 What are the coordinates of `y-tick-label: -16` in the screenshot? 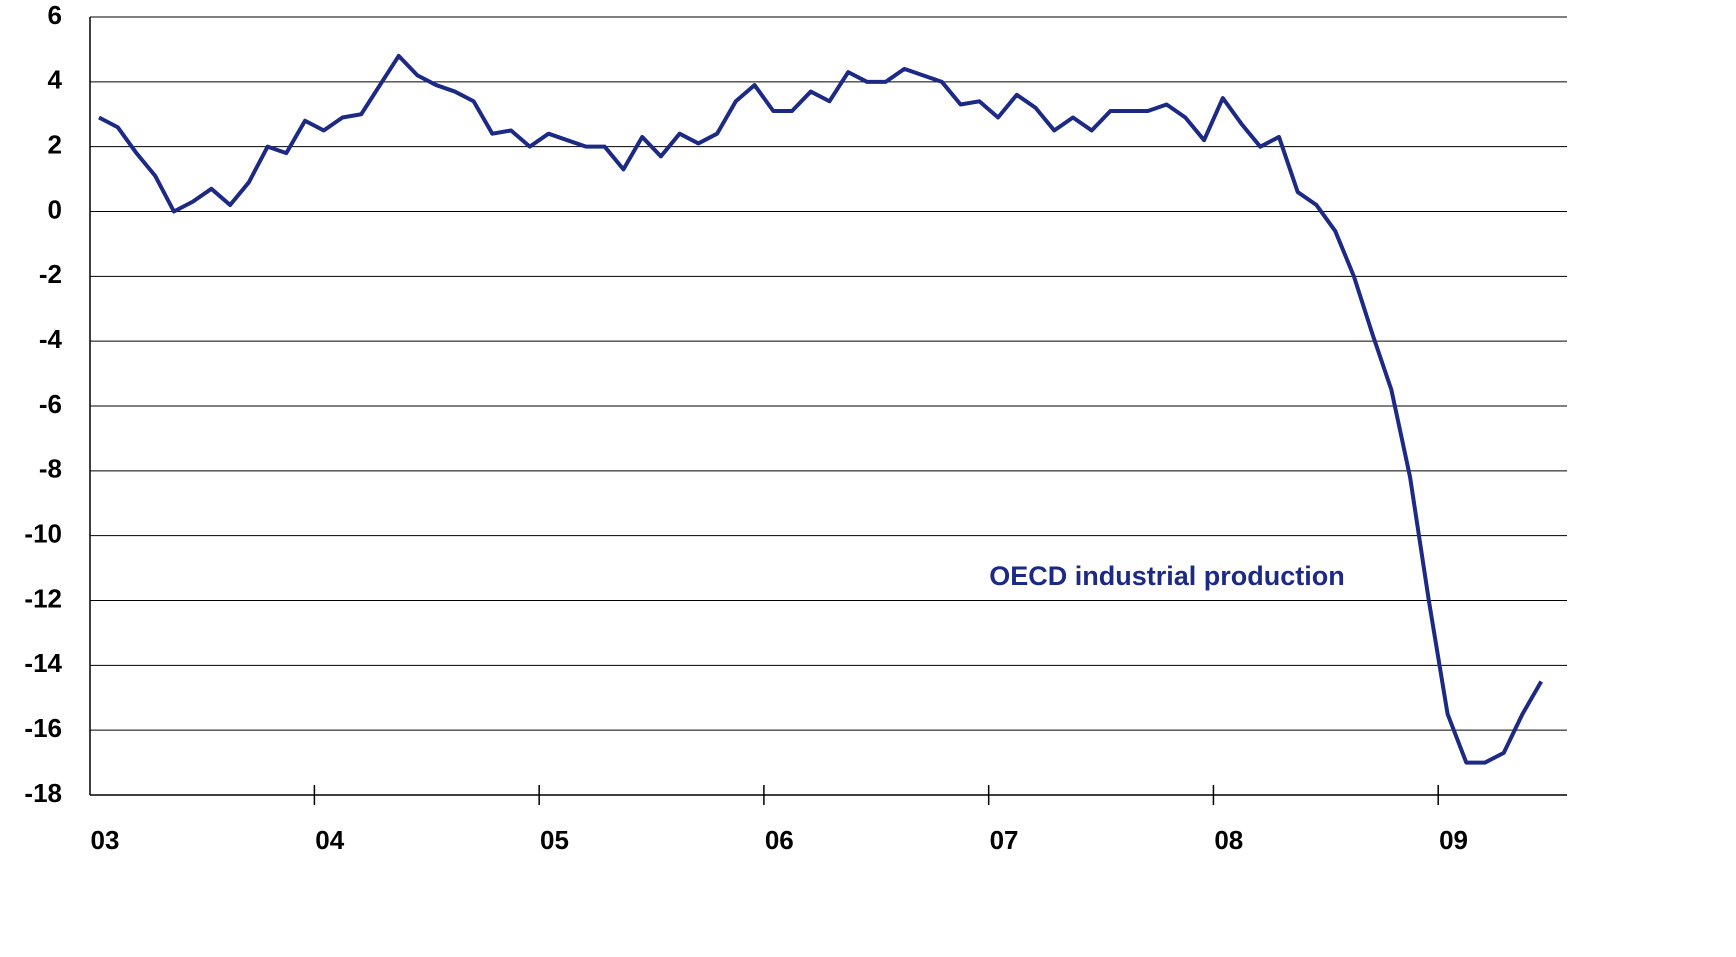 It's located at (43, 728).